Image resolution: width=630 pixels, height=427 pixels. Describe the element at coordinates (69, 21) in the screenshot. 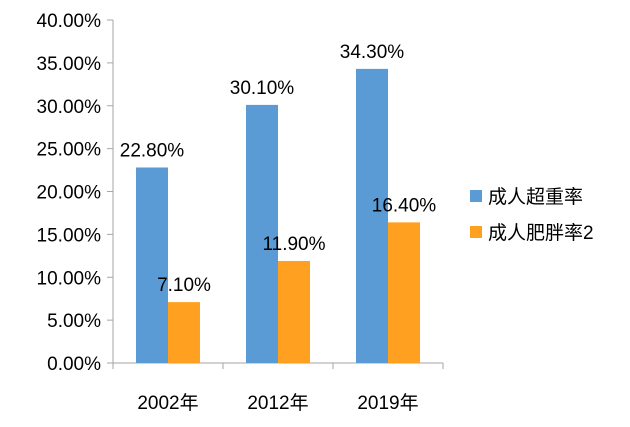

I see `y-tick-label: 40.00%` at that location.